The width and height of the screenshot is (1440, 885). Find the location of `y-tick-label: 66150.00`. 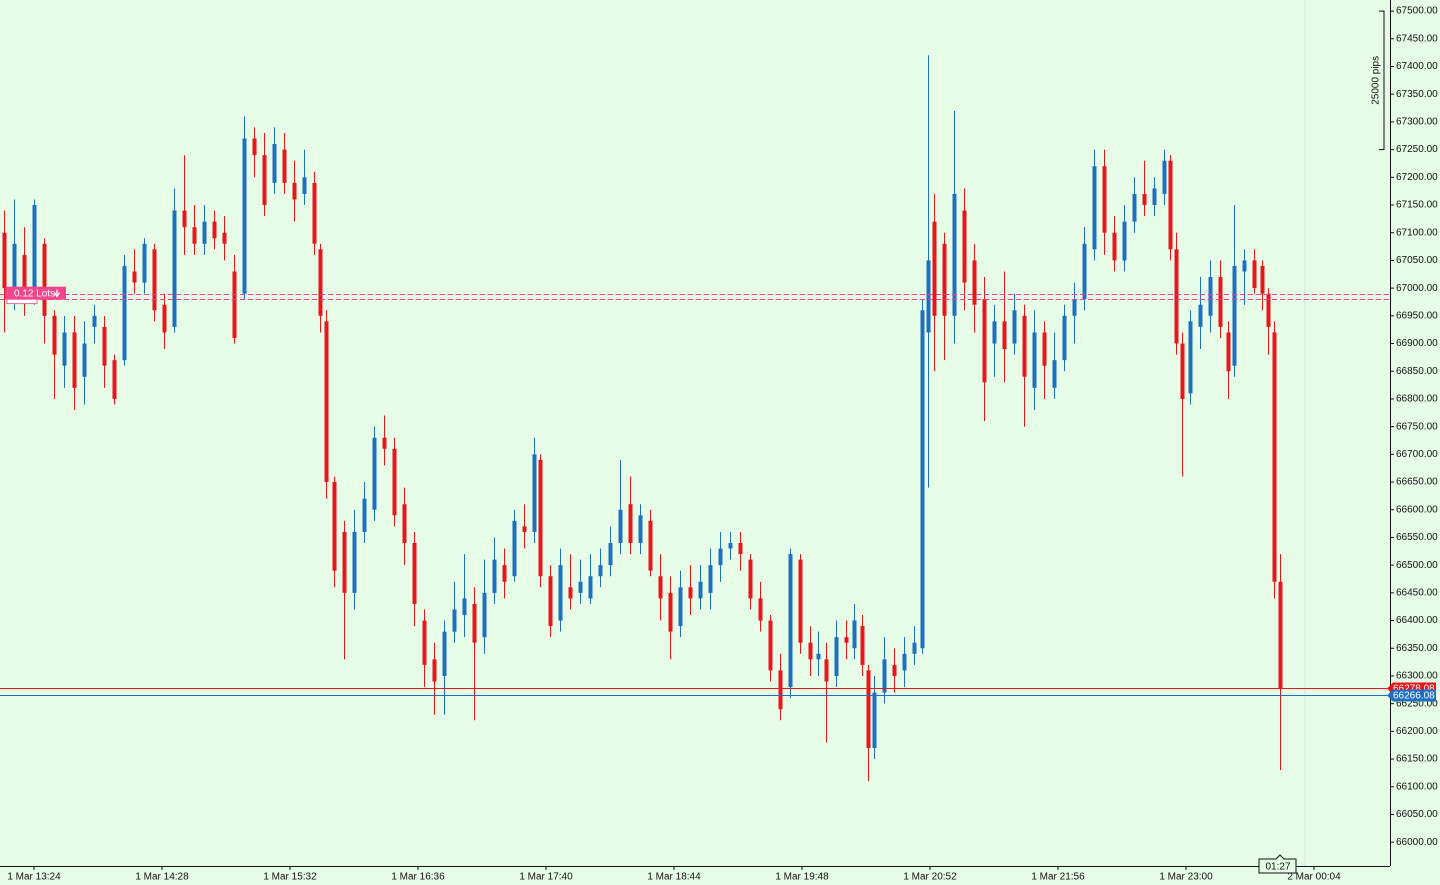

y-tick-label: 66150.00 is located at coordinates (1417, 759).